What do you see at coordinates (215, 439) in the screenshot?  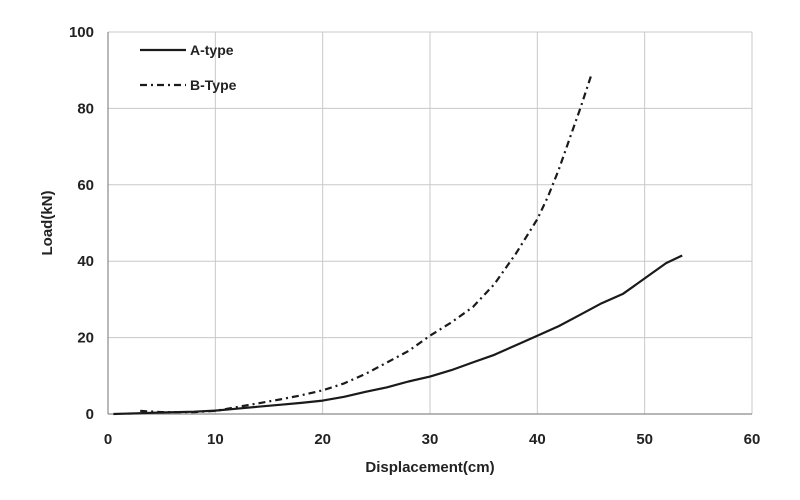 I see `x-tick-label: 10` at bounding box center [215, 439].